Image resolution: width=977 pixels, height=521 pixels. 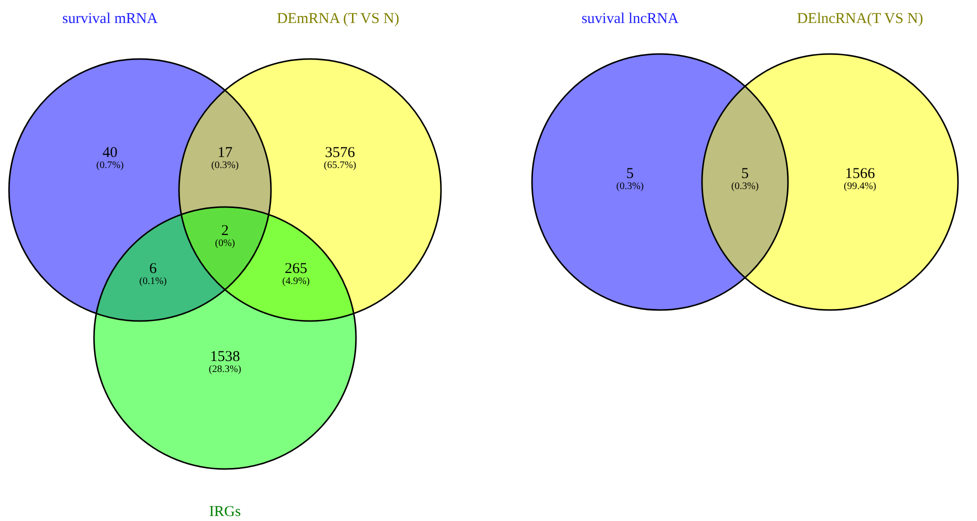 I want to click on text: (0.7%), so click(x=110, y=165).